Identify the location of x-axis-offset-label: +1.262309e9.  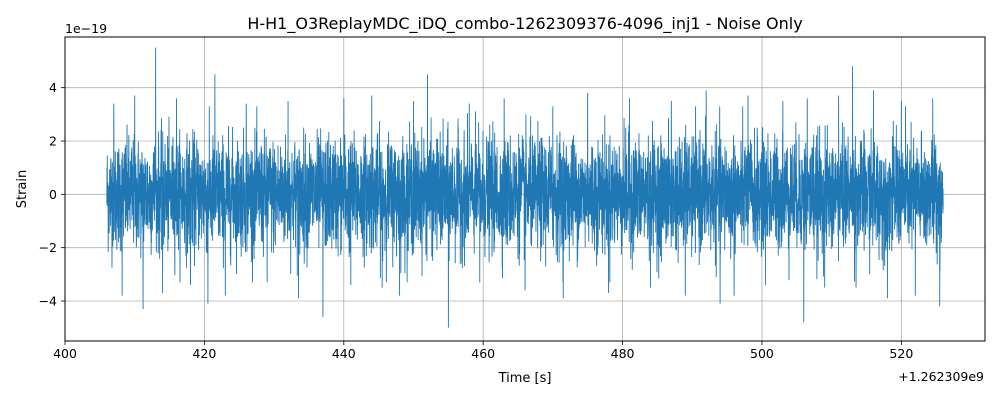
(941, 376).